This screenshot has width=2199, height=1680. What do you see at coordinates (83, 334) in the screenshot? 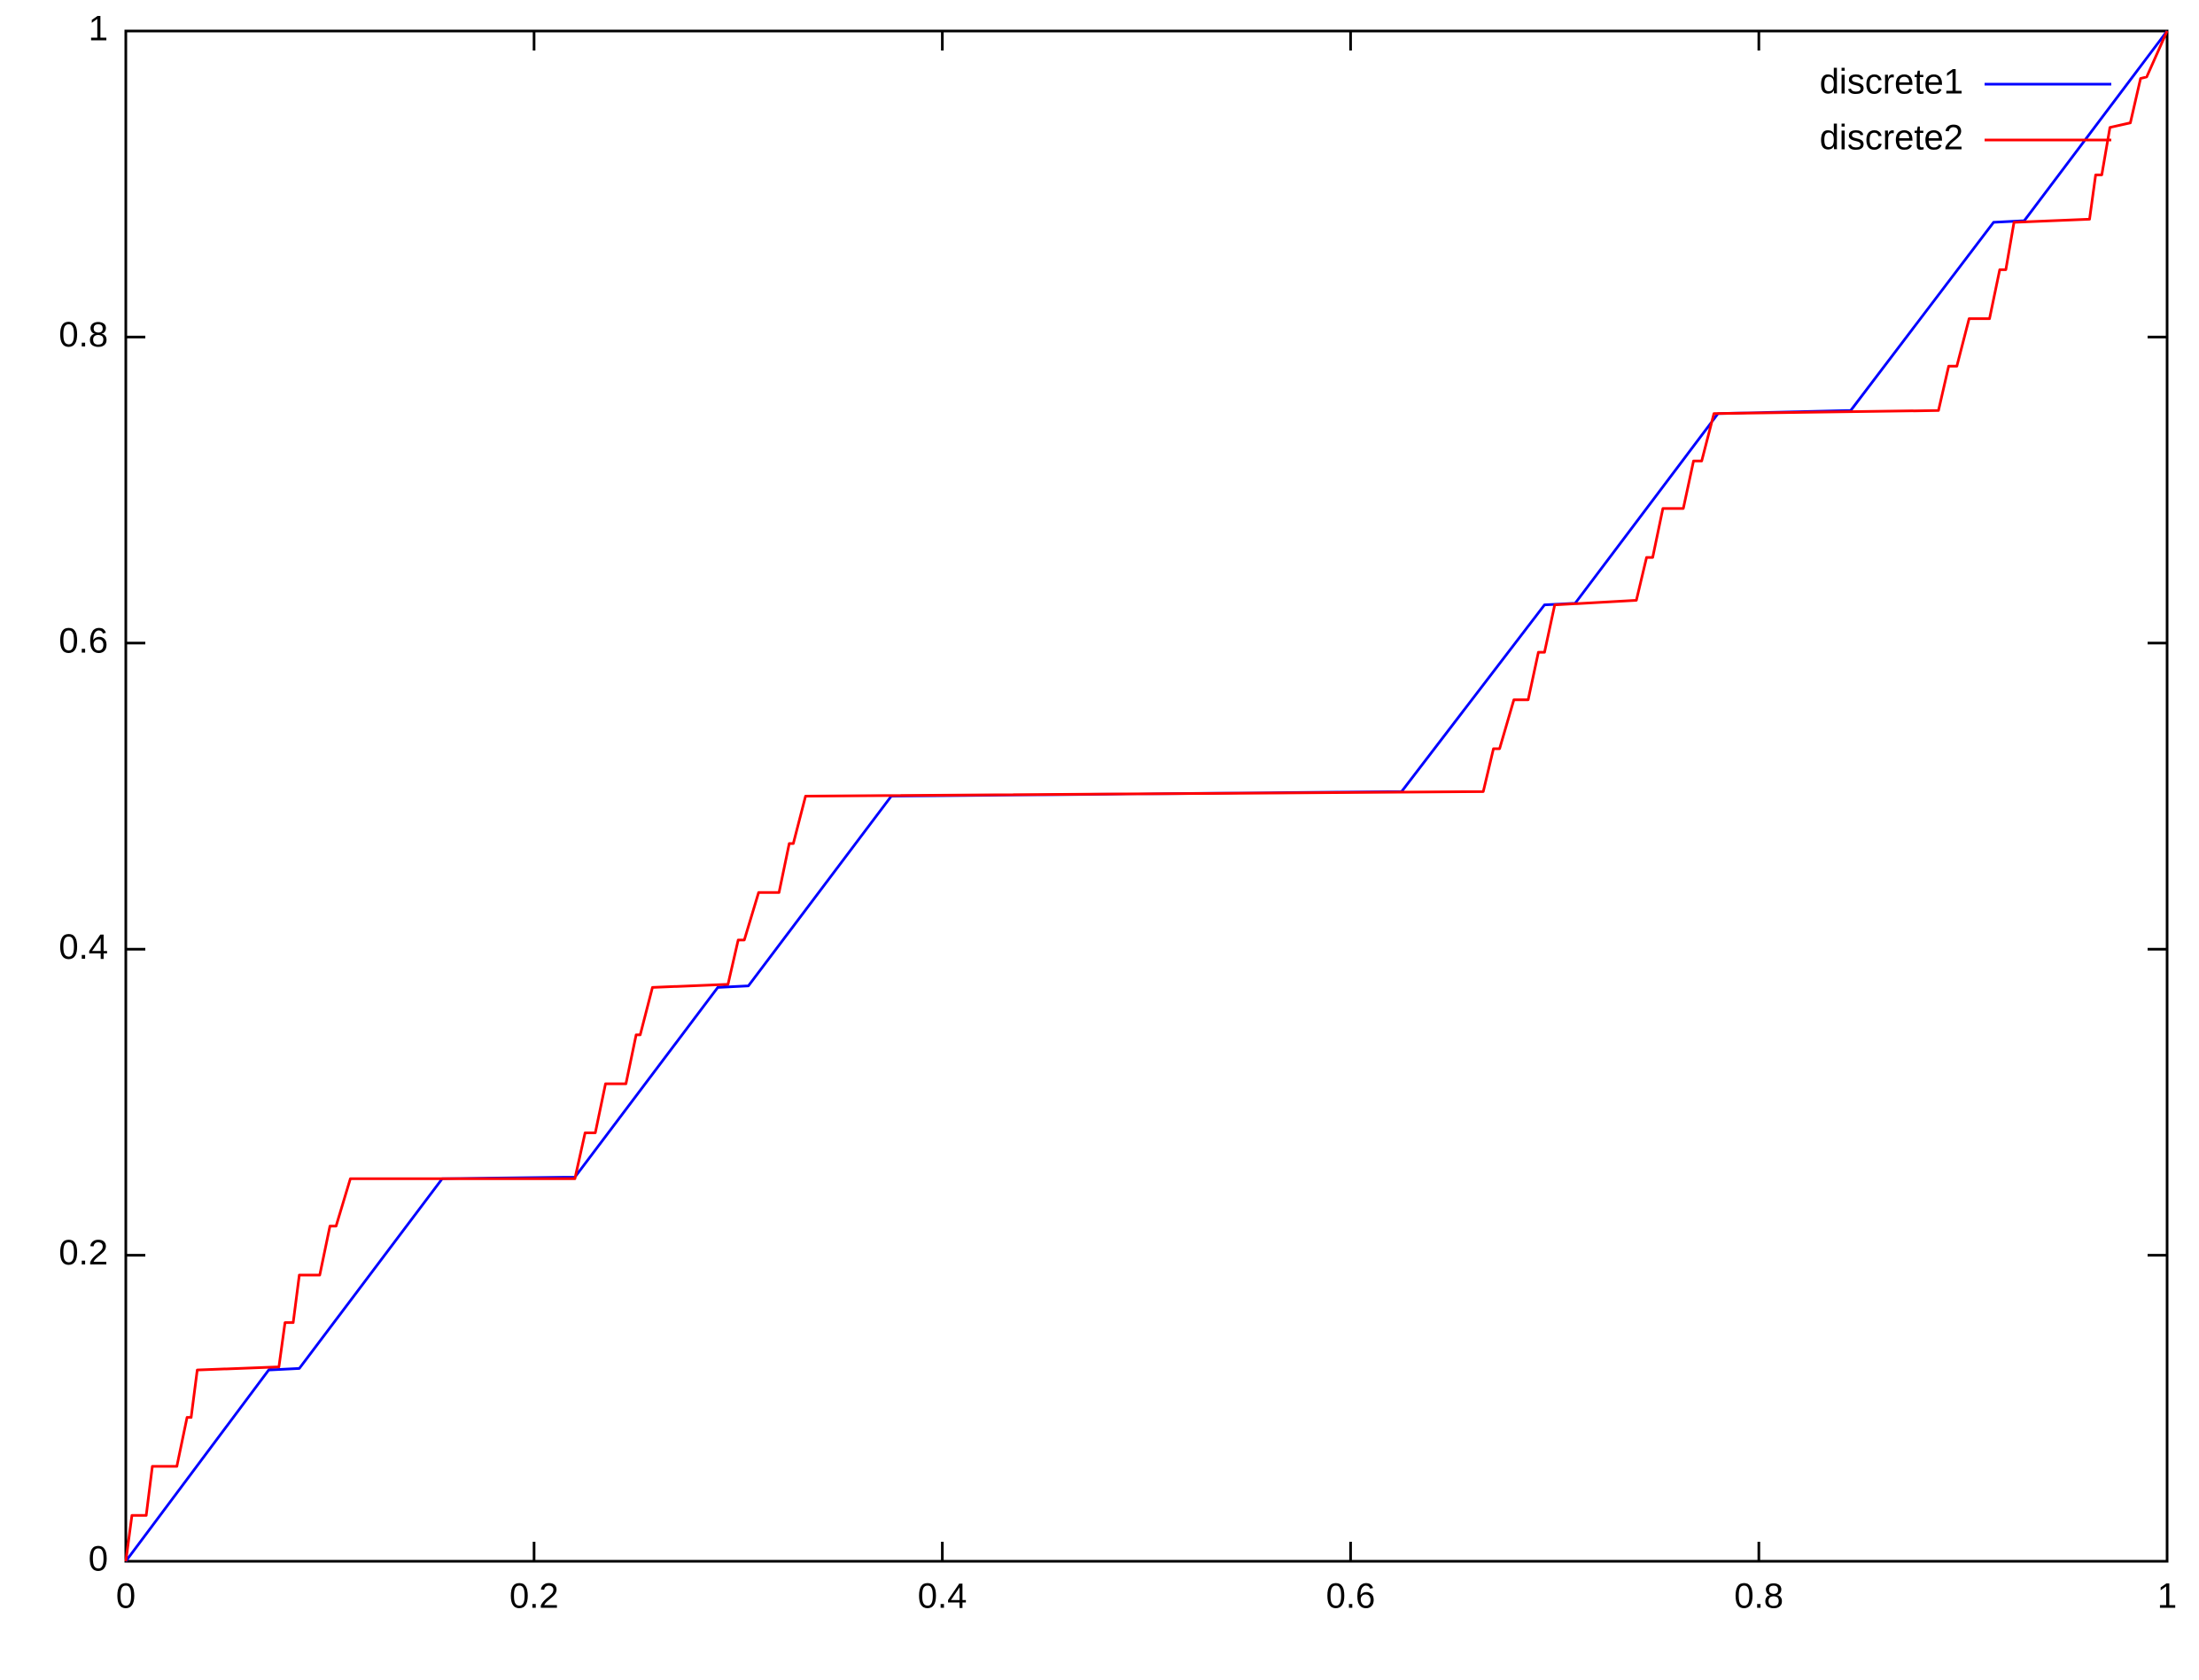
I see `y-tick-label: 0.8` at bounding box center [83, 334].